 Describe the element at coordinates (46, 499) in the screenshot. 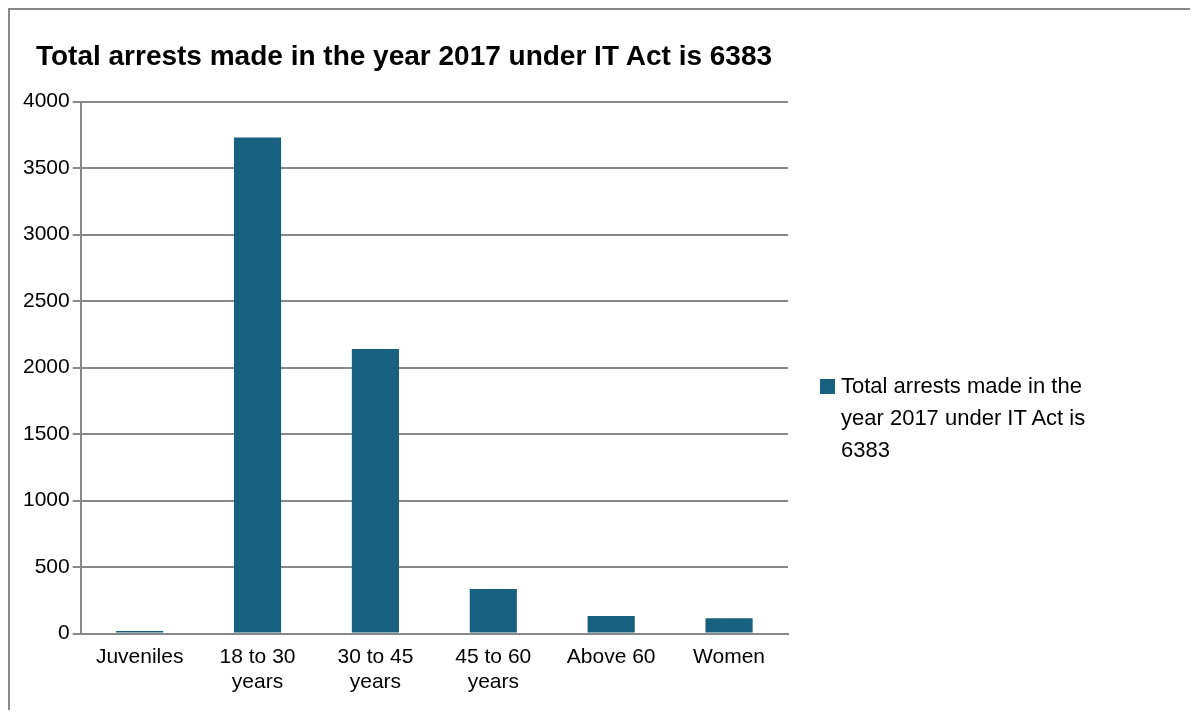

I see `y-tick-label: 1000` at that location.